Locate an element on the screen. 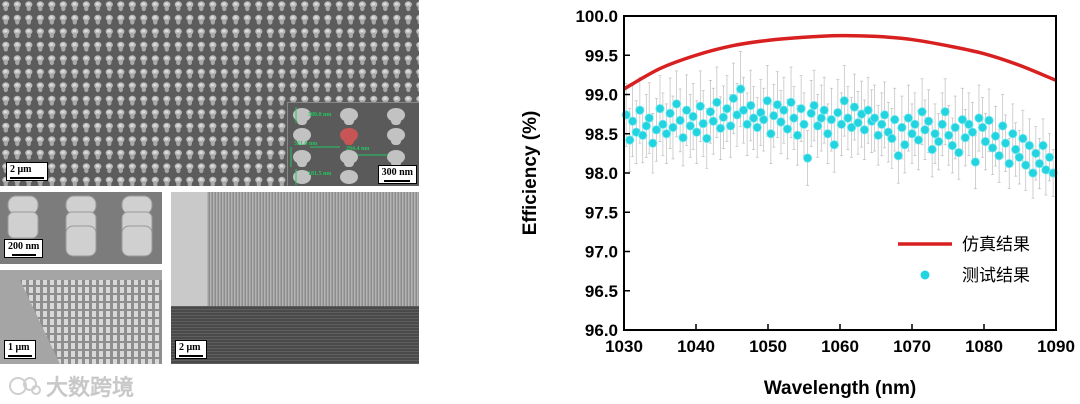 This screenshot has height=404, width=1080. x-tick-label: 1050 is located at coordinates (768, 346).